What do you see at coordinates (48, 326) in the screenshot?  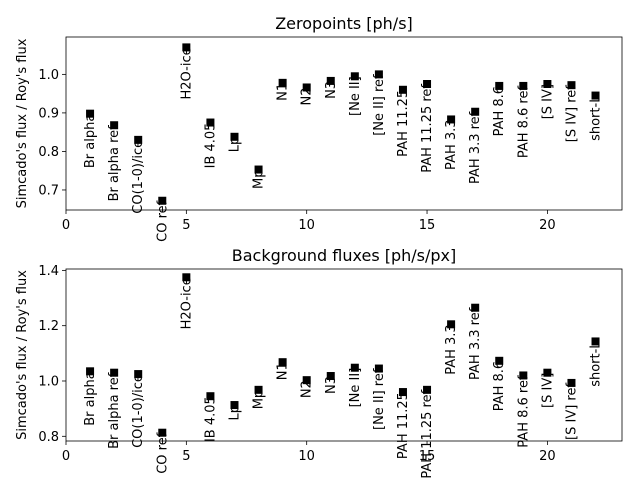 I see `y-tick-label: 1.2` at bounding box center [48, 326].